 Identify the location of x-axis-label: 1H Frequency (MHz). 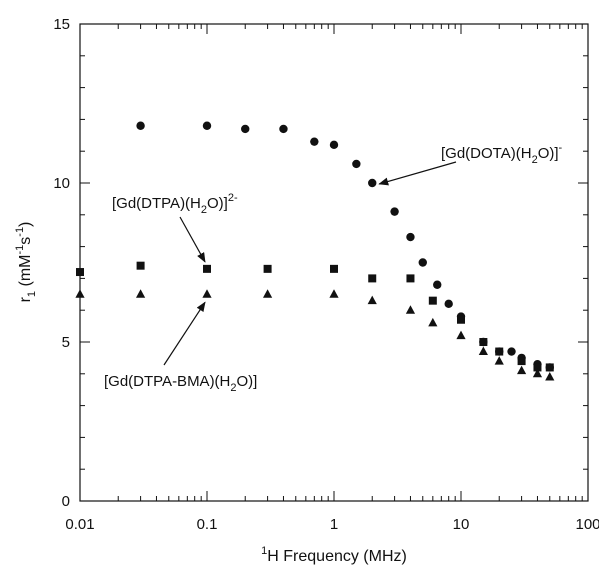
(334, 555).